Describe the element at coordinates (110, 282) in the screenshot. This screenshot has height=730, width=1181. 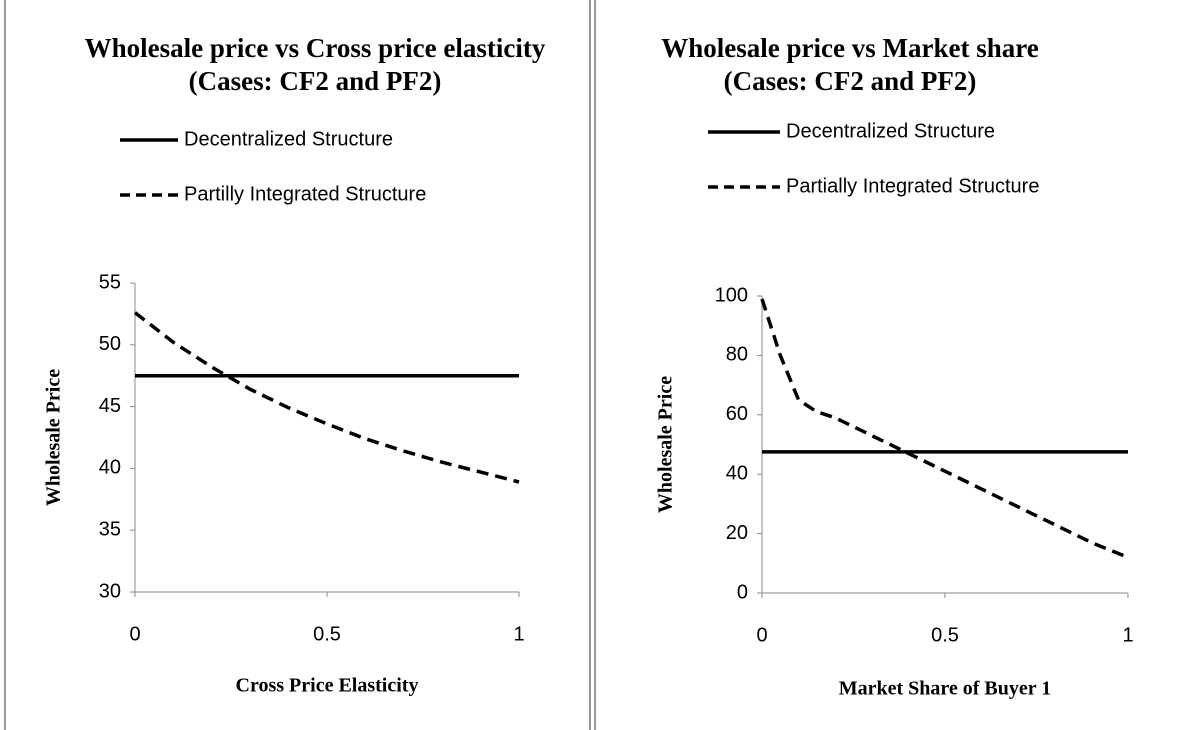
I see `y-tick-label: 55` at that location.